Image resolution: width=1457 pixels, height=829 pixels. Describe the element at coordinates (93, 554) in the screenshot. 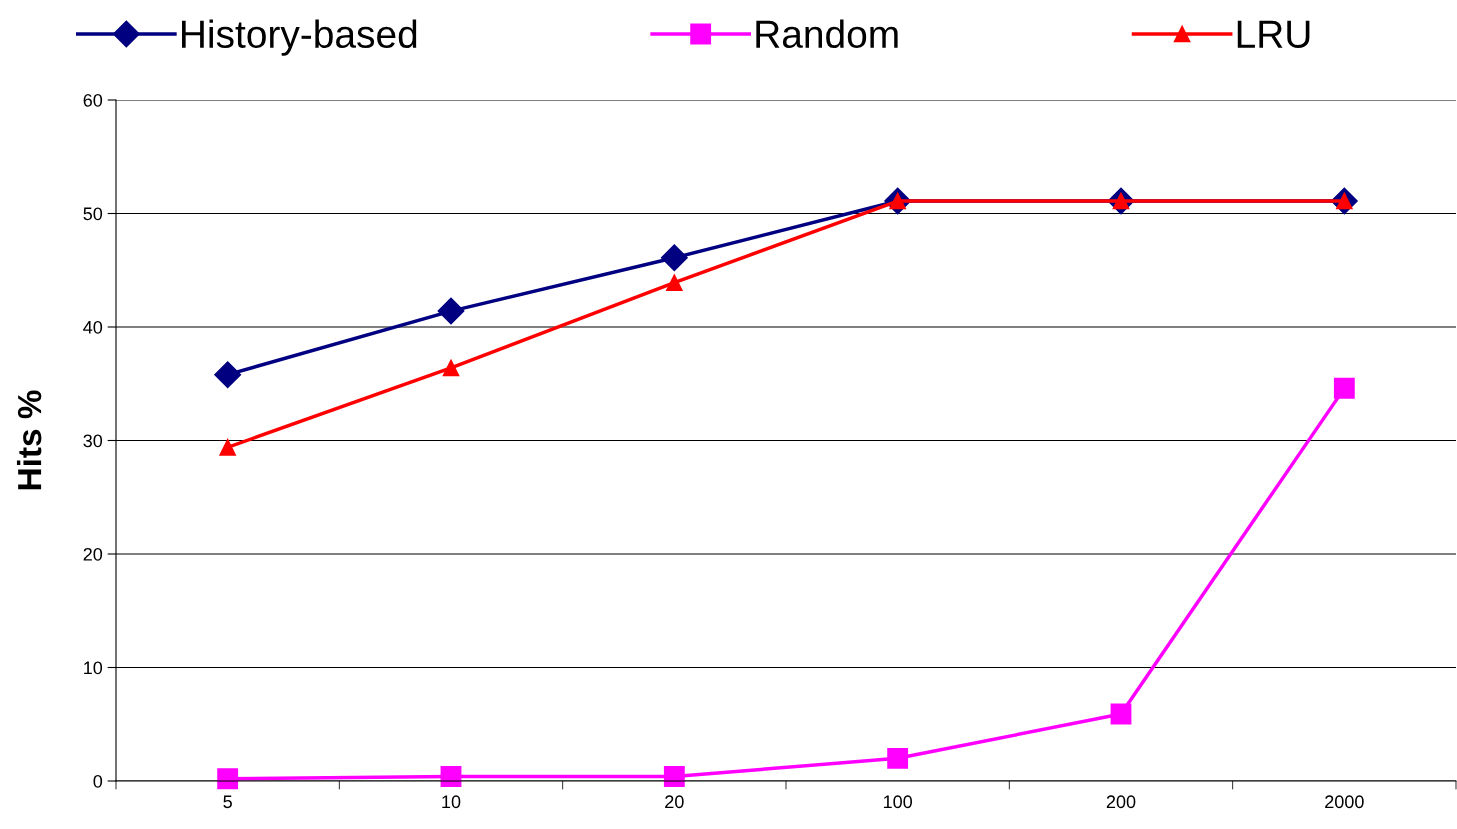

I see `y-tick-label: 20` at that location.